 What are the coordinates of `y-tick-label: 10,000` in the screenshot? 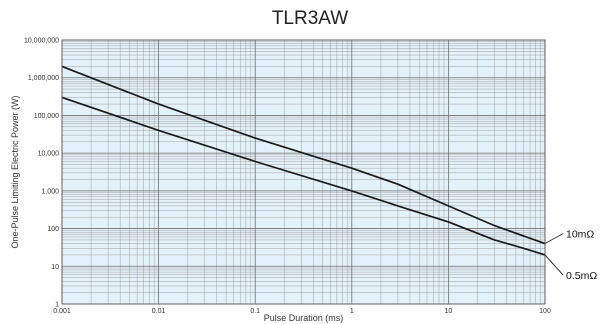 It's located at (49, 154).